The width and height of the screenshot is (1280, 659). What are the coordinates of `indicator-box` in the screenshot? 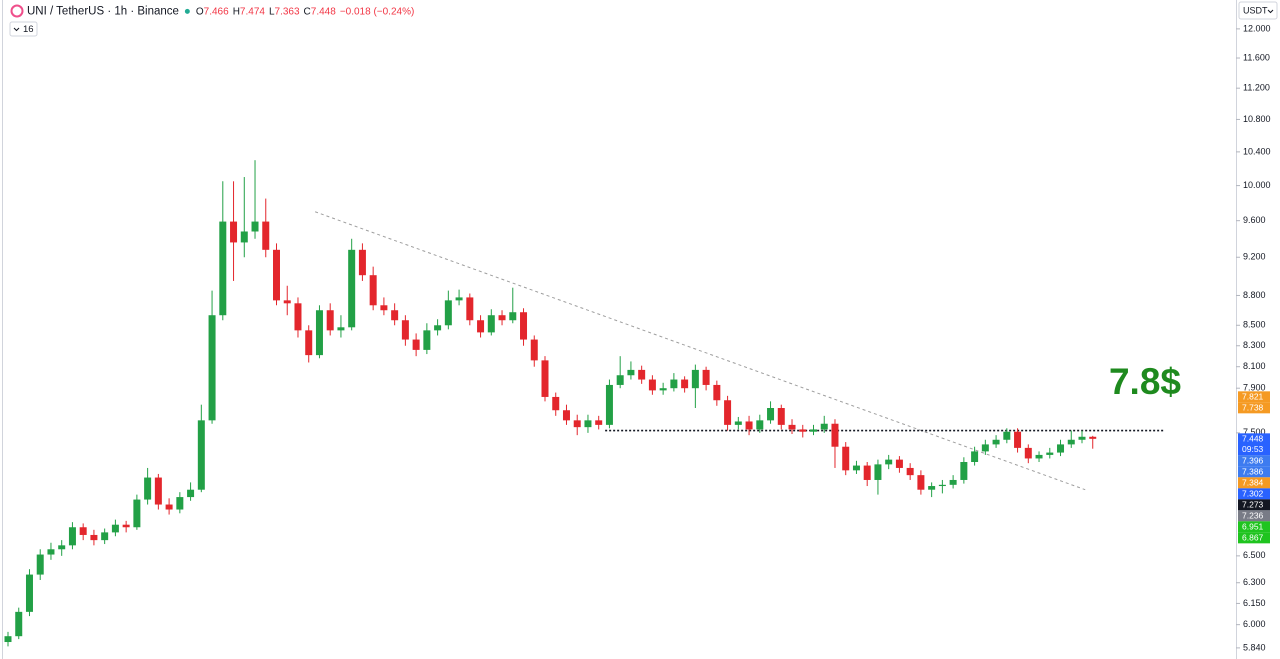 It's located at (23, 29).